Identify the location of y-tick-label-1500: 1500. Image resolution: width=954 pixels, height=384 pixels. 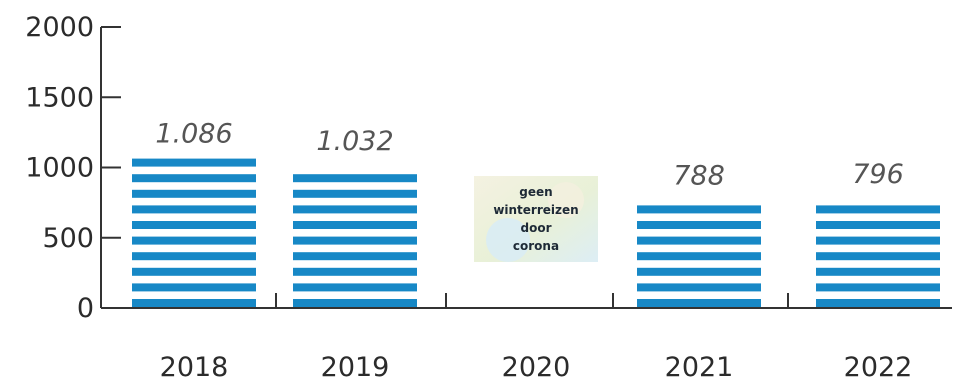
(59, 97).